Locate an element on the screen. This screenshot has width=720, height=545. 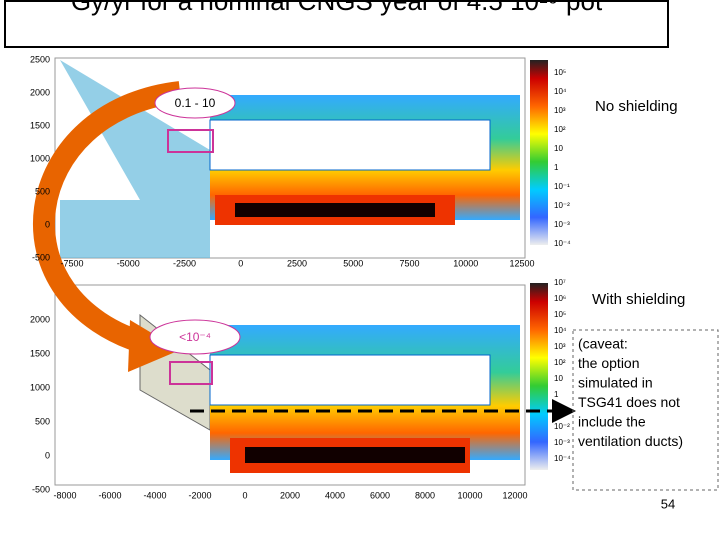
x-tick-label: 4000 is located at coordinates (335, 495).